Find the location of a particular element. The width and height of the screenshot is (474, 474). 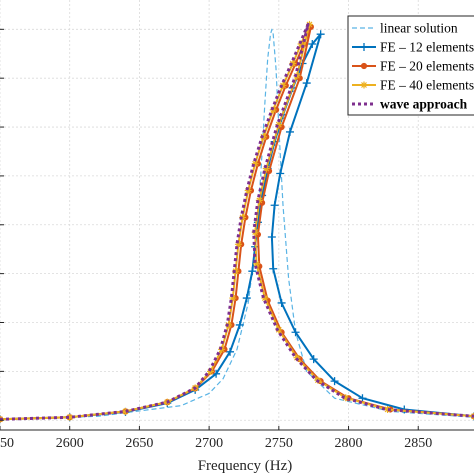

x-ticks: 2550 2600 2650 2700 2750 2800 2850 is located at coordinates (216, 438).